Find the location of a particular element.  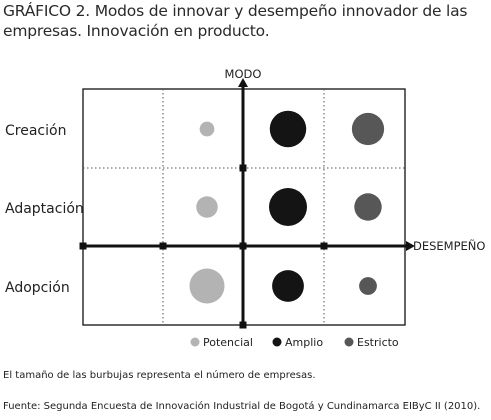

bubble-amplio-creación is located at coordinates (288, 129).